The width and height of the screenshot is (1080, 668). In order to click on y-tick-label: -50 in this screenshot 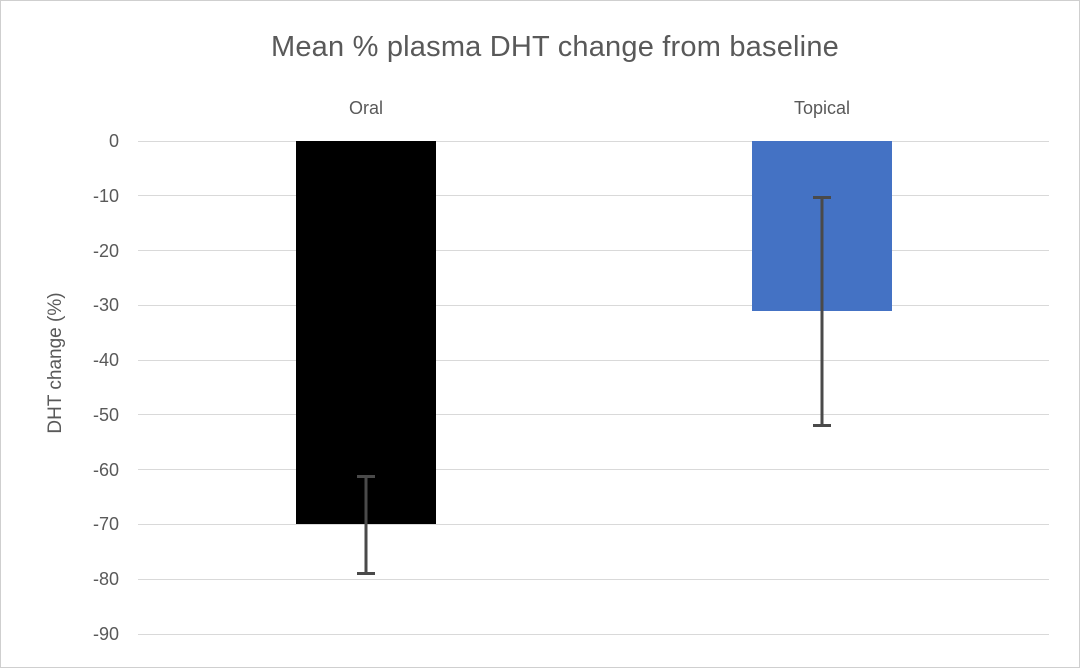, I will do `click(105, 414)`.